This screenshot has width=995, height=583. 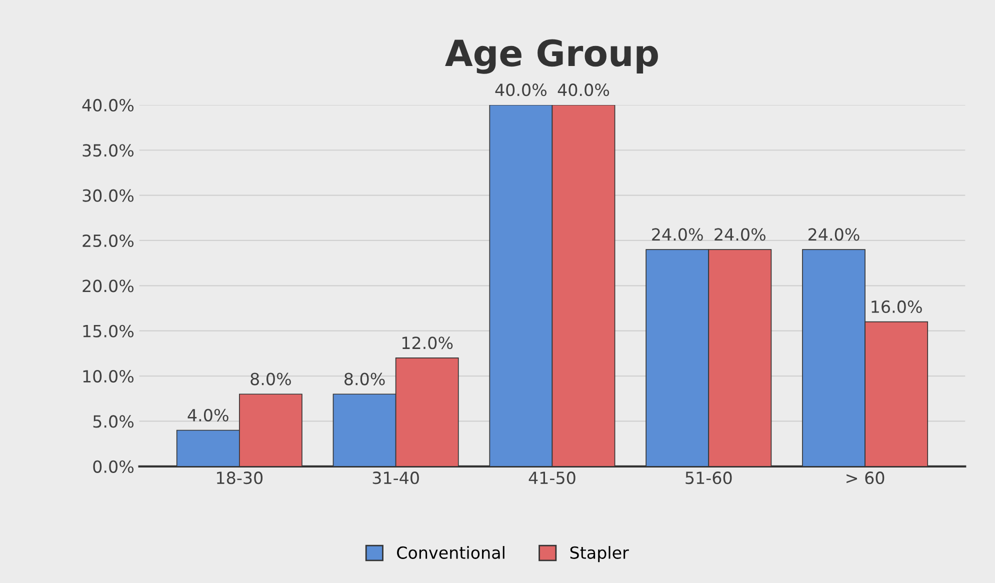 I want to click on data-label: 16.0%, so click(x=897, y=307).